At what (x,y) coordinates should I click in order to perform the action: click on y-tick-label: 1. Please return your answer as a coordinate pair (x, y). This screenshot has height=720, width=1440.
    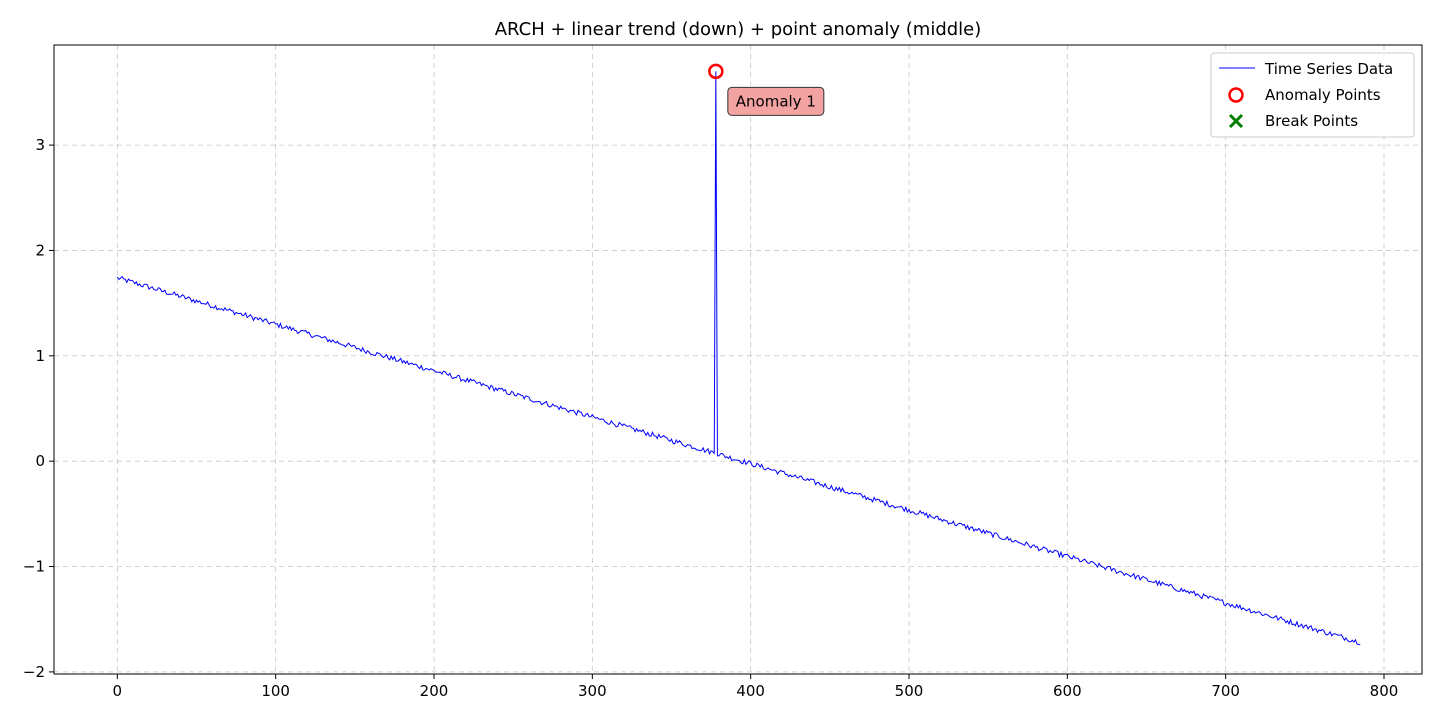
    Looking at the image, I should click on (40, 356).